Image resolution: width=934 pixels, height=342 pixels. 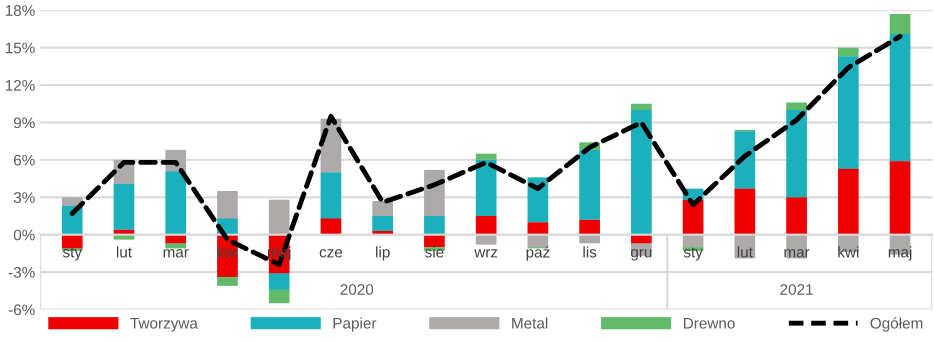 What do you see at coordinates (20, 85) in the screenshot?
I see `y-tick-label: 12%` at bounding box center [20, 85].